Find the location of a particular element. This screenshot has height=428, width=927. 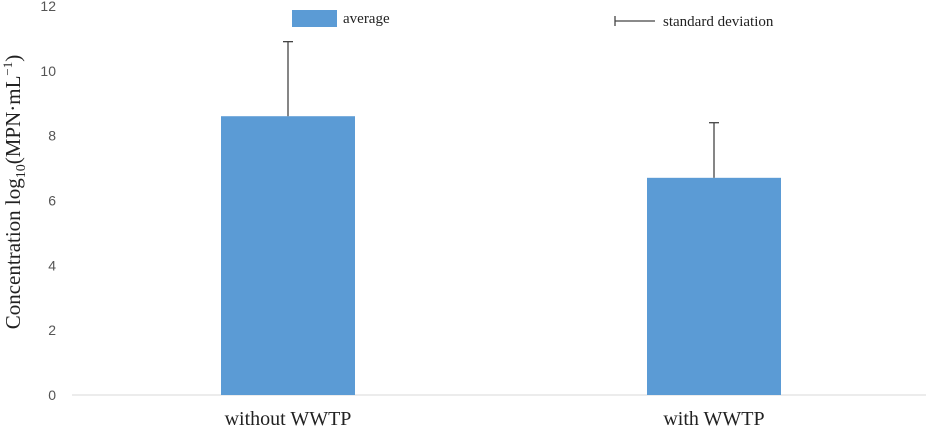

legend: average standard deviation is located at coordinates (533, 20).